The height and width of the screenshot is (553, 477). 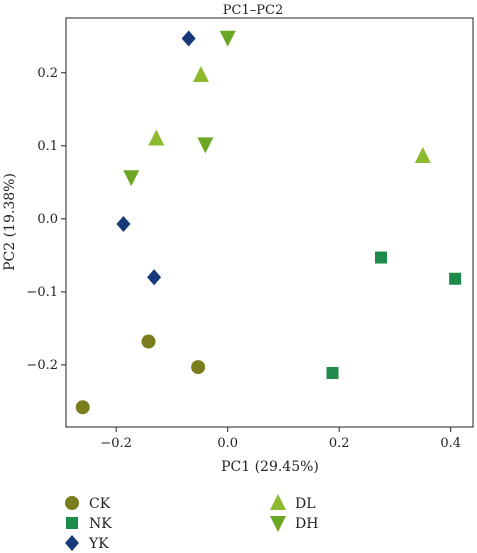 I want to click on x-axis-title: PC1 (29.45%), so click(x=270, y=467).